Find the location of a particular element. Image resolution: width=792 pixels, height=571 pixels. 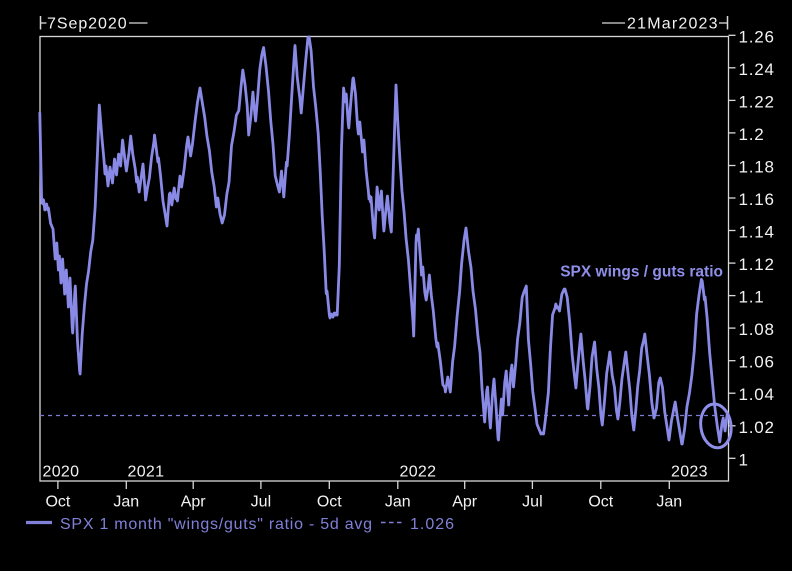

svg-text: 1.02 is located at coordinates (757, 427).